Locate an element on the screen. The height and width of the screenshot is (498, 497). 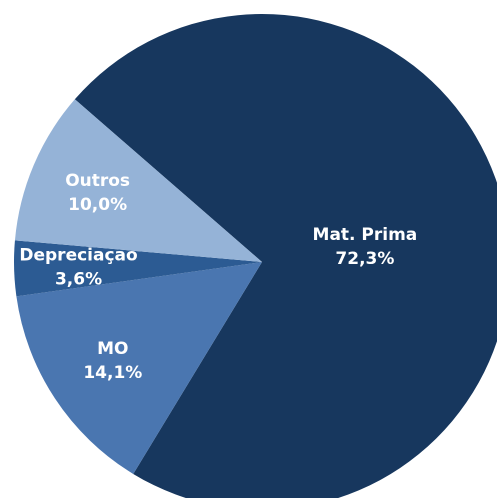
slice-value-label: 10,0% is located at coordinates (97, 205).